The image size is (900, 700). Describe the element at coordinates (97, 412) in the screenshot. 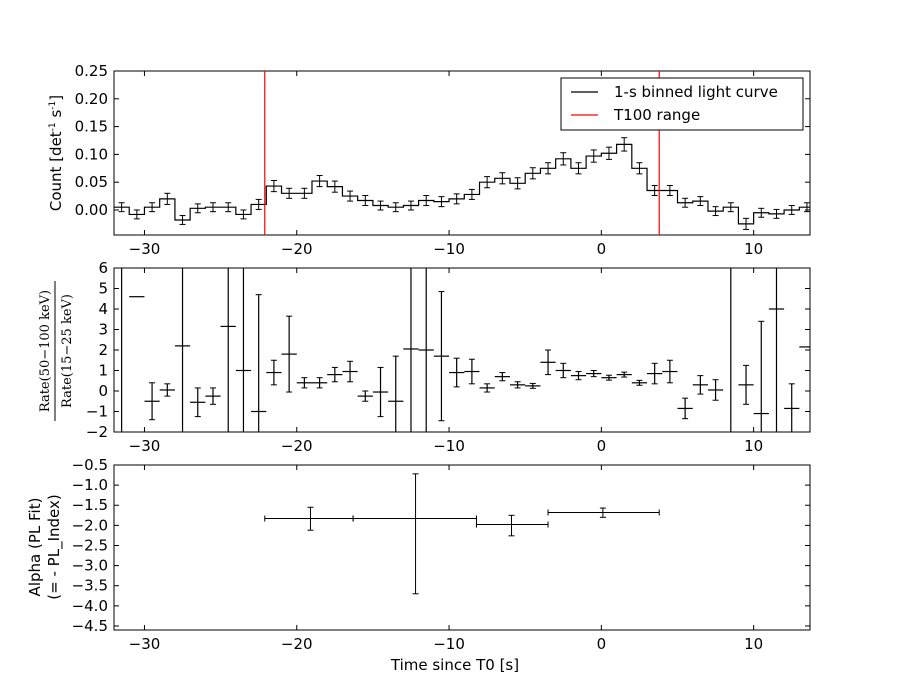

I see `y-tick-label: −1` at that location.